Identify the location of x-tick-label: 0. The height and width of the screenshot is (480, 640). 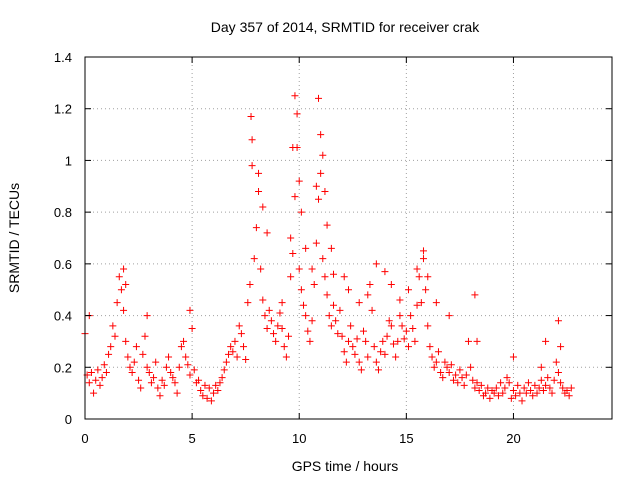
(84, 438).